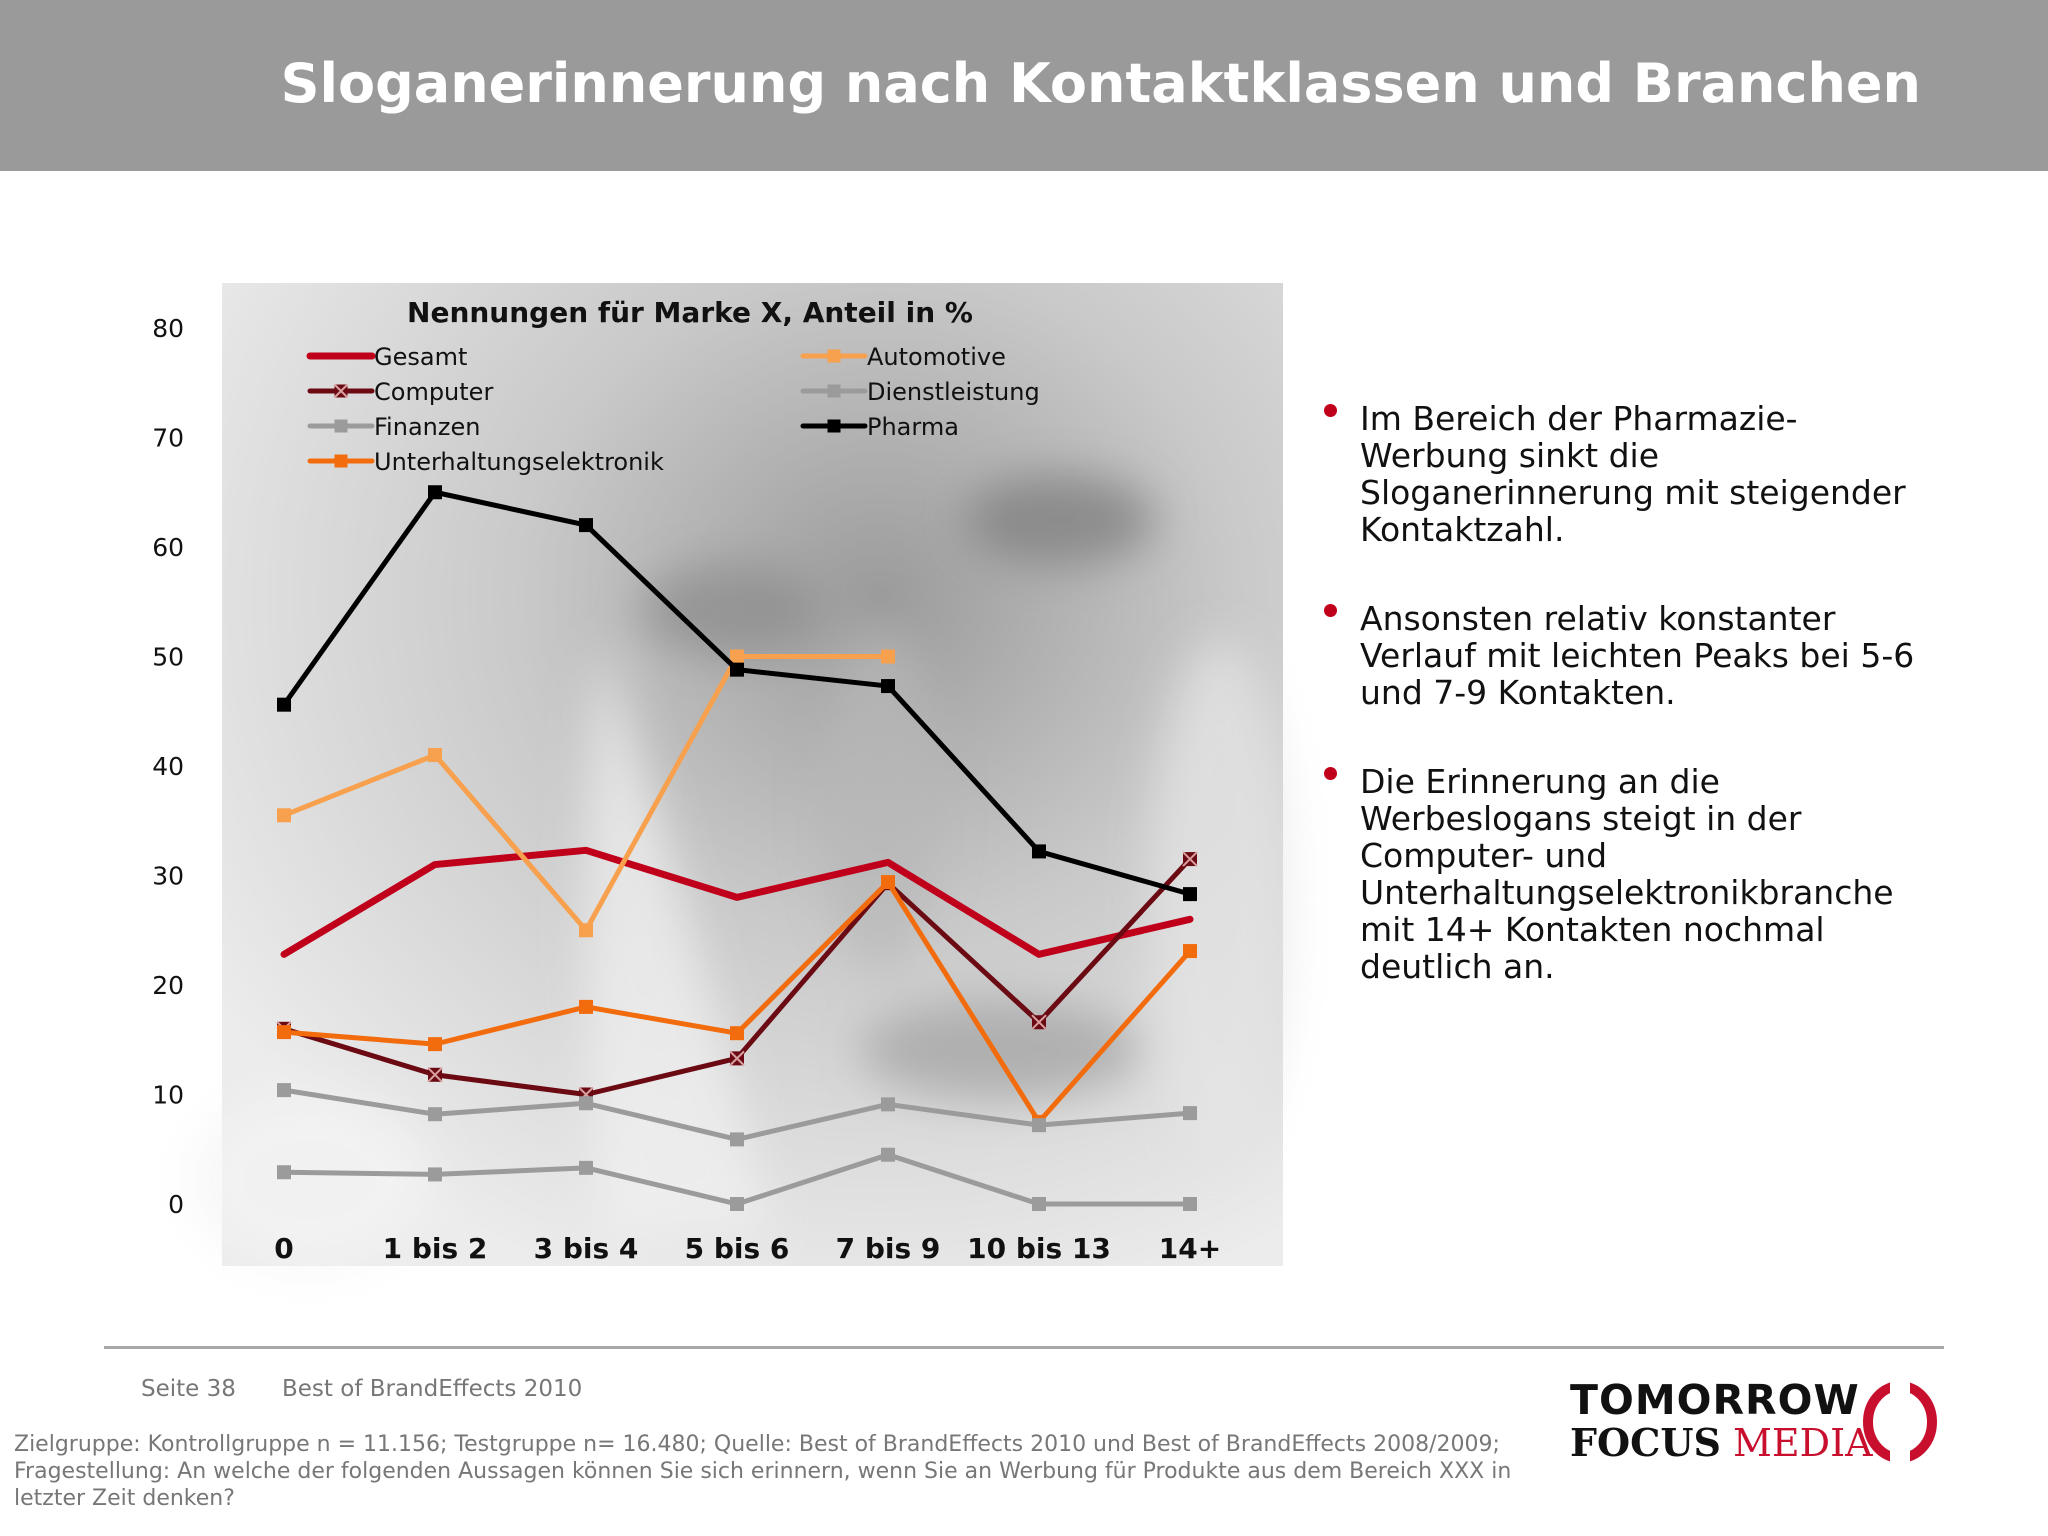 This screenshot has height=1536, width=2048. I want to click on legend-label: Finanzen, so click(427, 427).